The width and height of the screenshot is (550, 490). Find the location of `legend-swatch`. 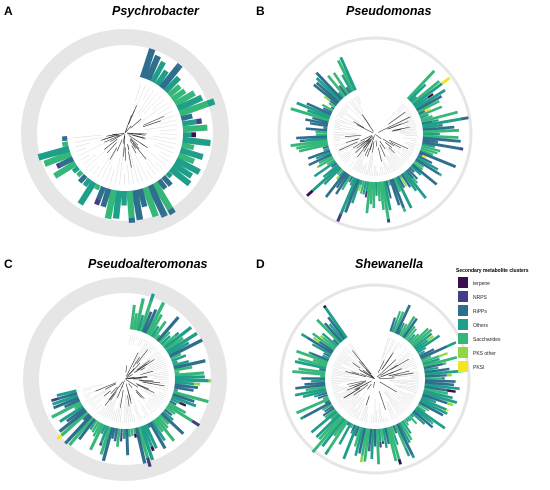

legend-swatch is located at coordinates (463, 310).